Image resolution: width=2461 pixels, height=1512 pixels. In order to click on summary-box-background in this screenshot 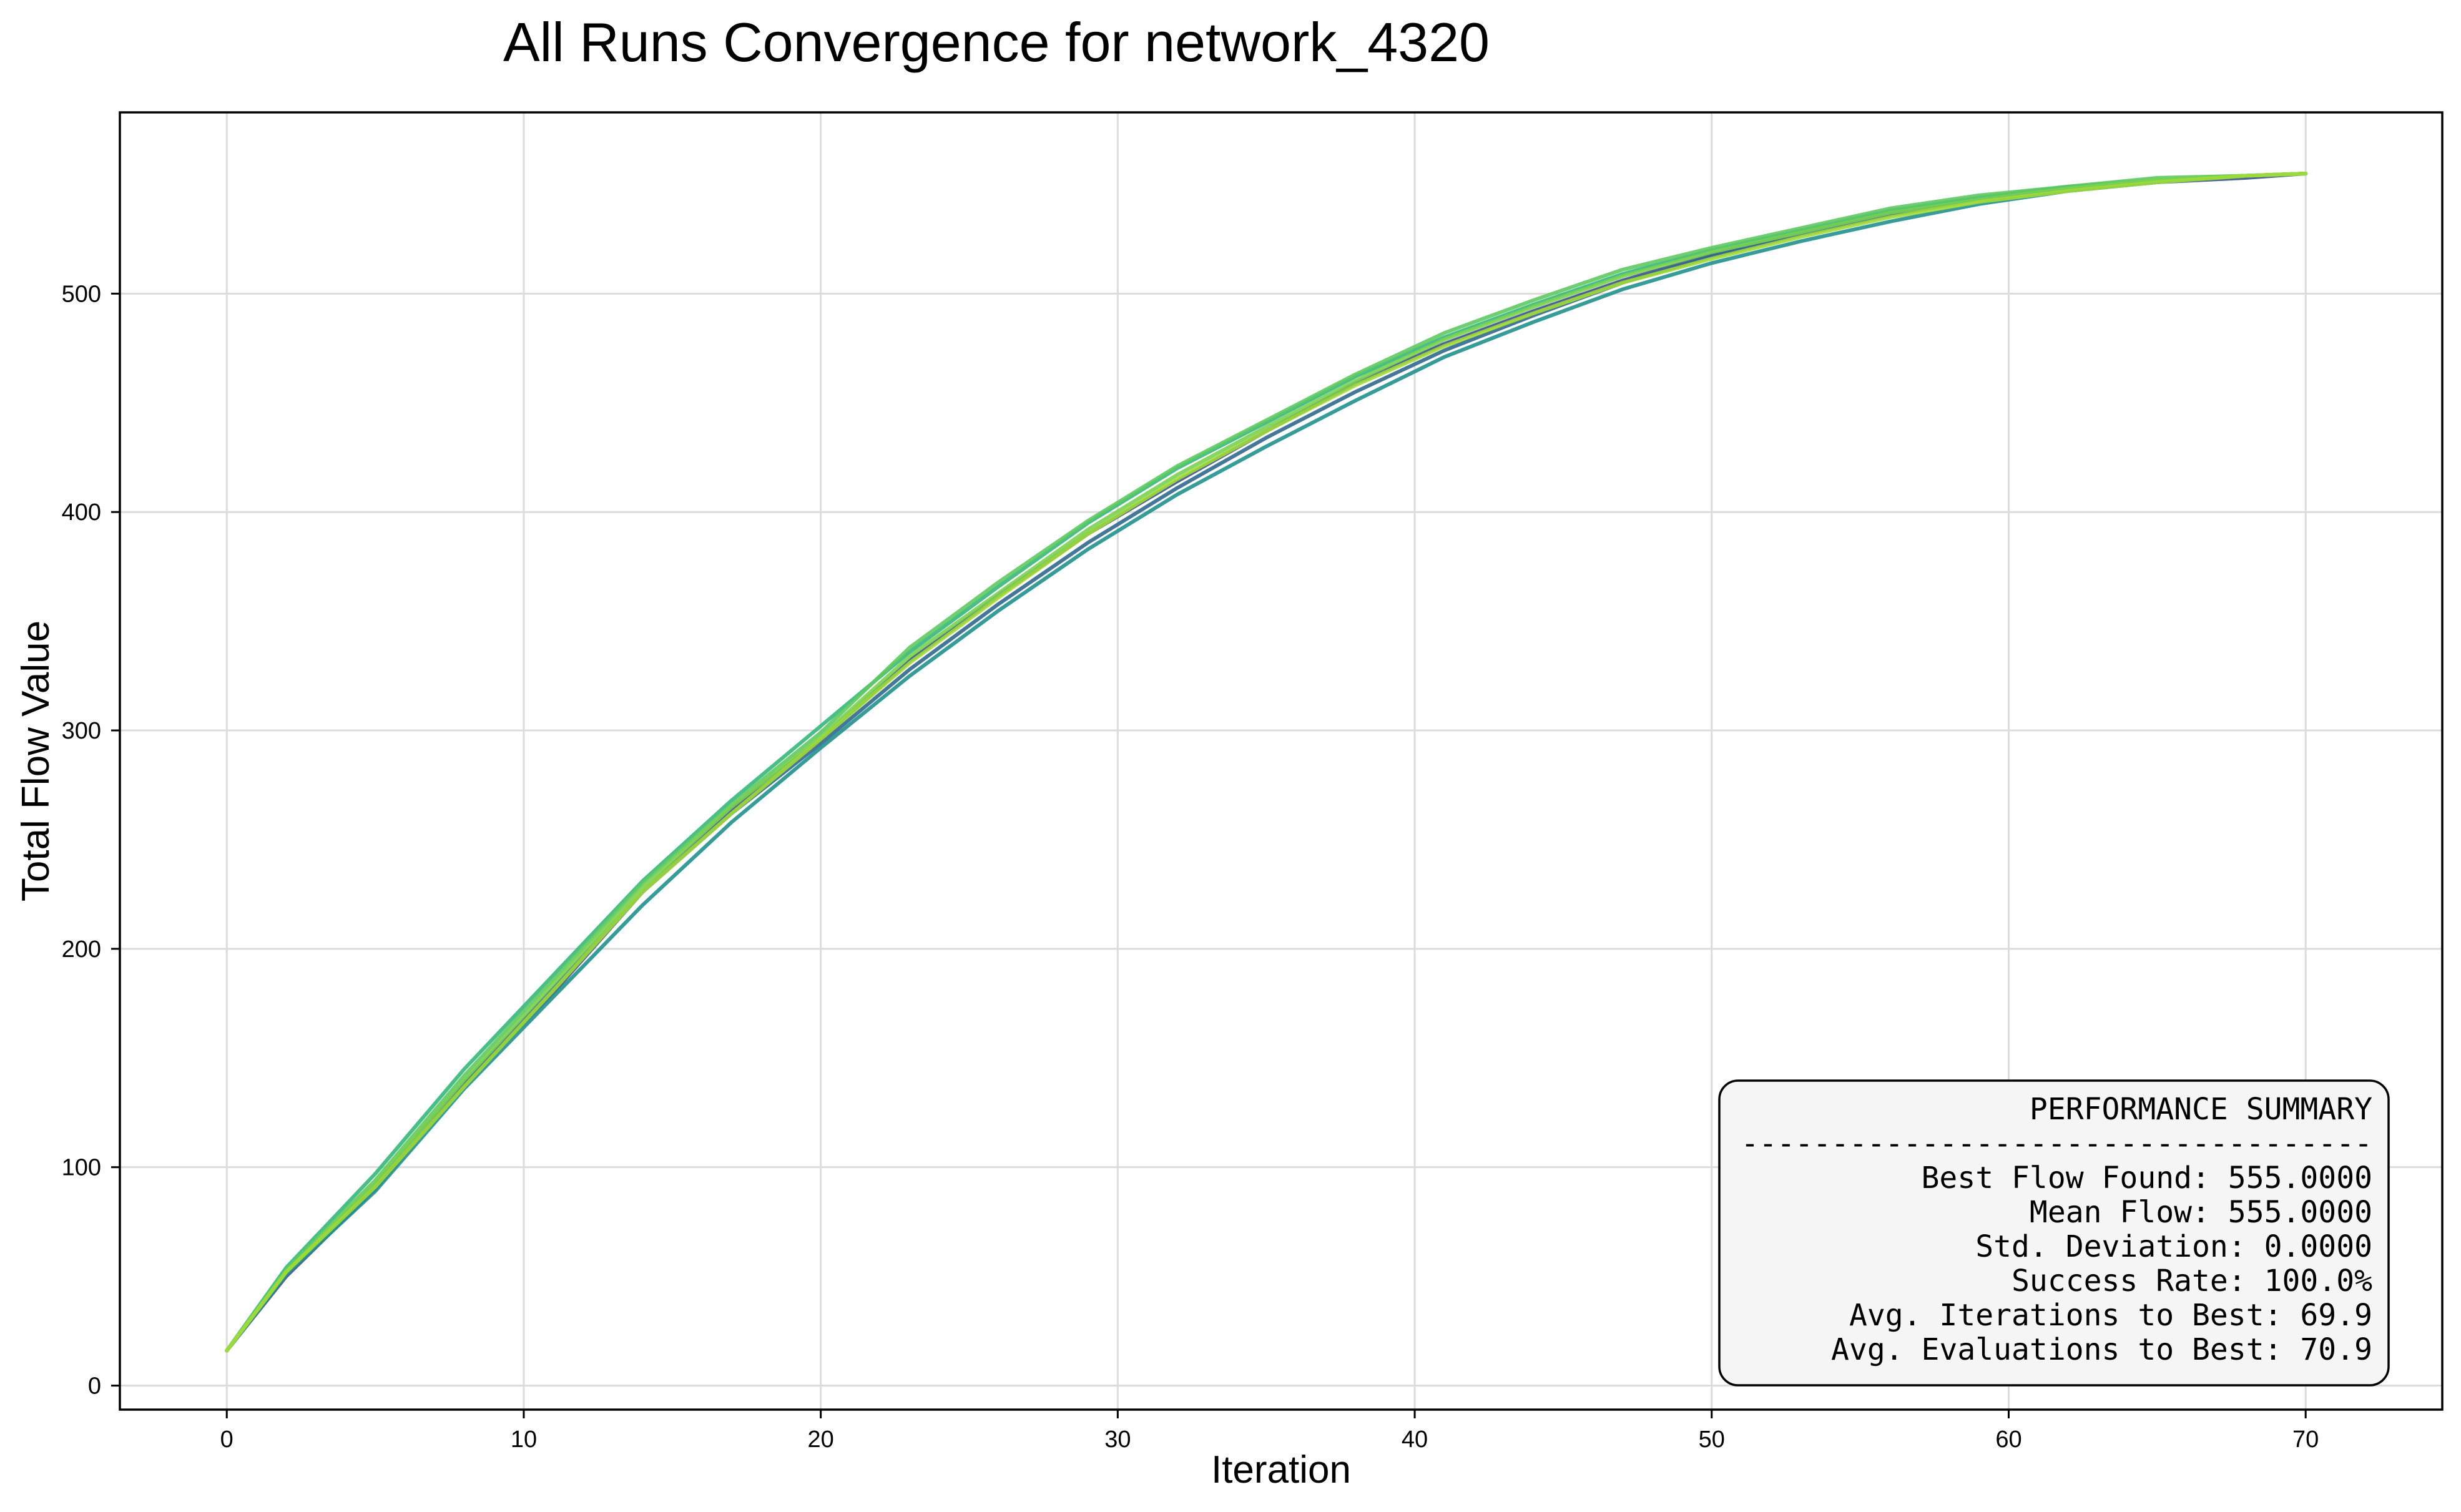, I will do `click(2054, 1233)`.